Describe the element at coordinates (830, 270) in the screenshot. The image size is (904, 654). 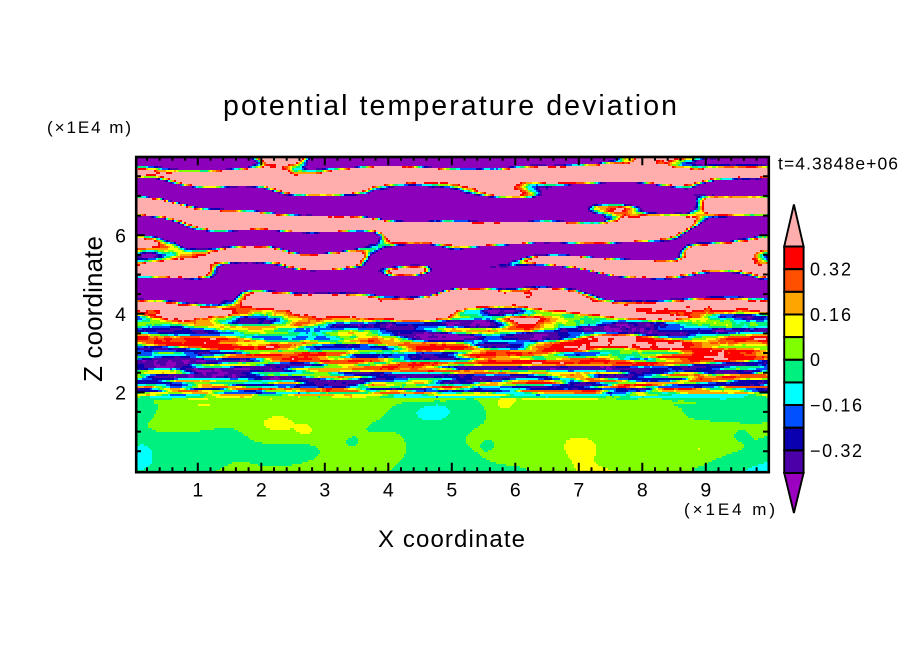
I see `svg-text: 0.32` at that location.